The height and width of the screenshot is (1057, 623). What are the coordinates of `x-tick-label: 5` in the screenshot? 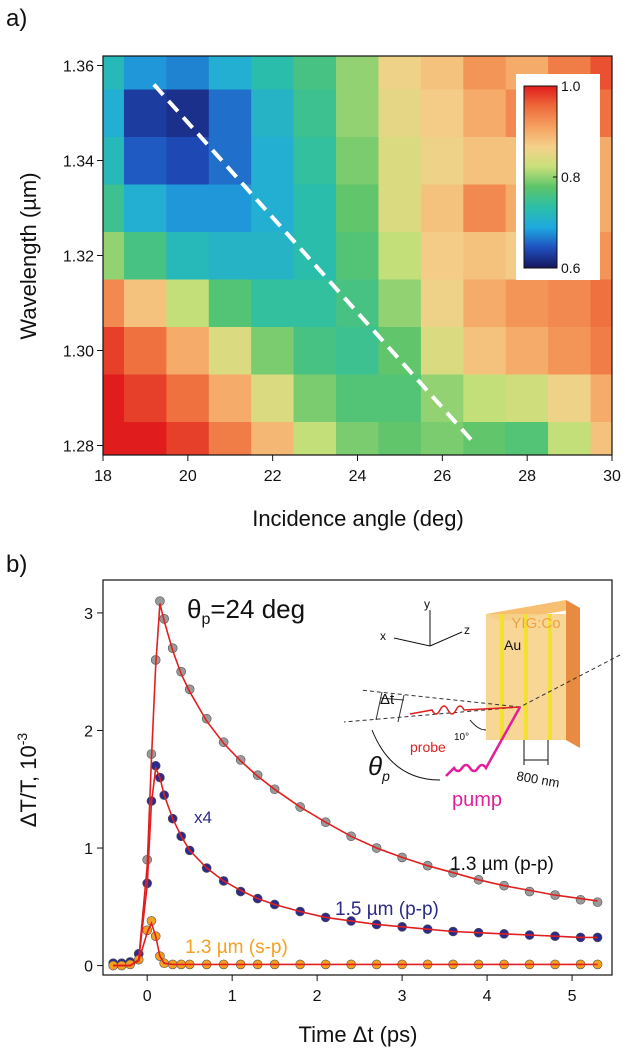 It's located at (572, 996).